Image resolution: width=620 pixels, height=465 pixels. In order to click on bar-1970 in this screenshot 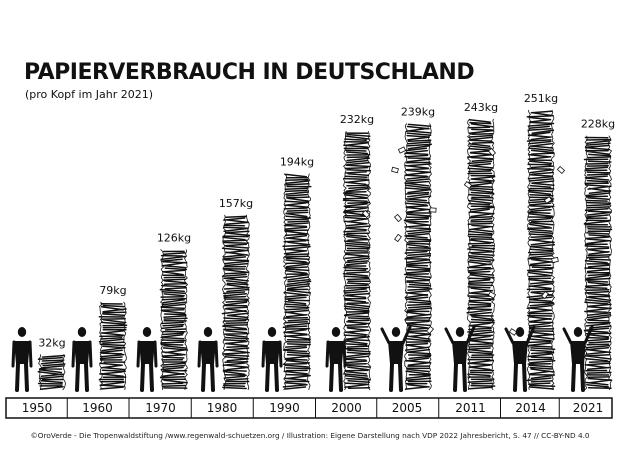, I will do `click(174, 320)`.